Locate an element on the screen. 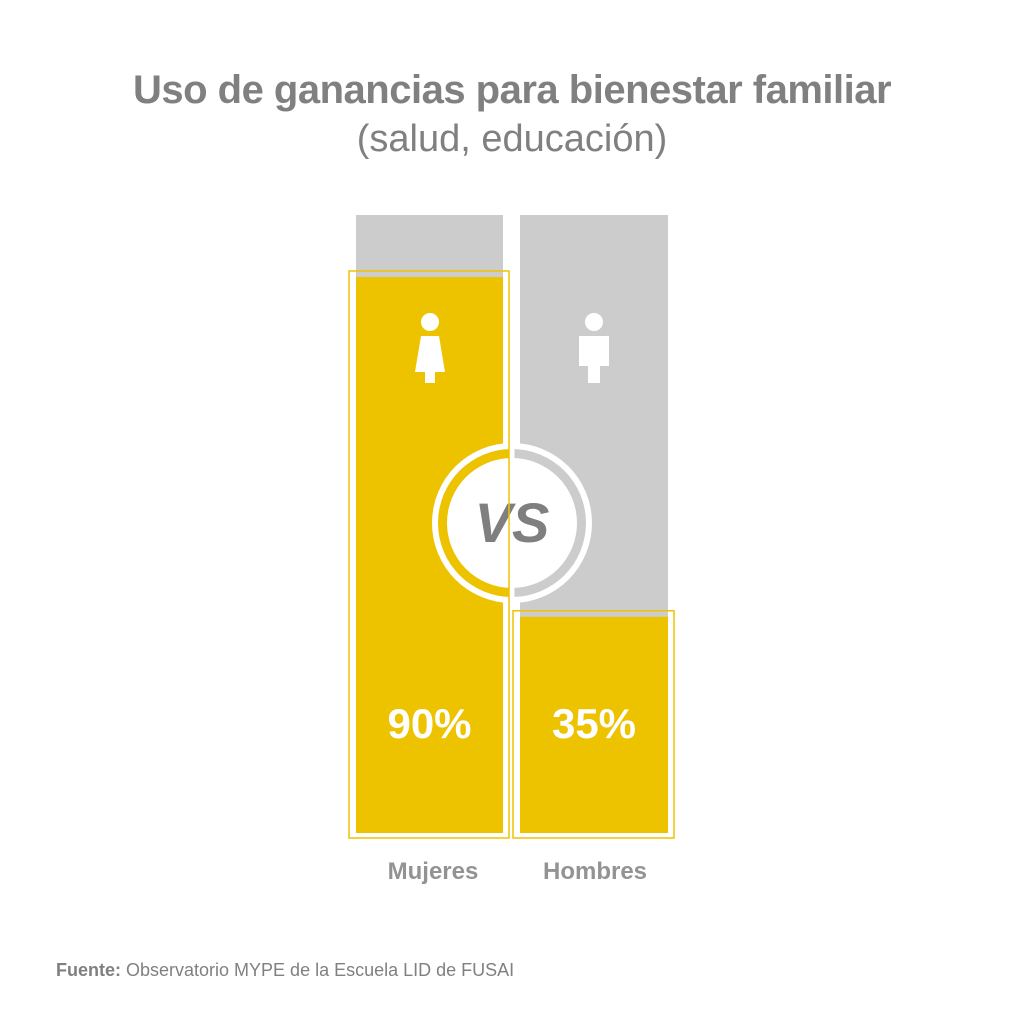 Image resolution: width=1024 pixels, height=1024 pixels. data-label-hombres: 35% is located at coordinates (594, 723).